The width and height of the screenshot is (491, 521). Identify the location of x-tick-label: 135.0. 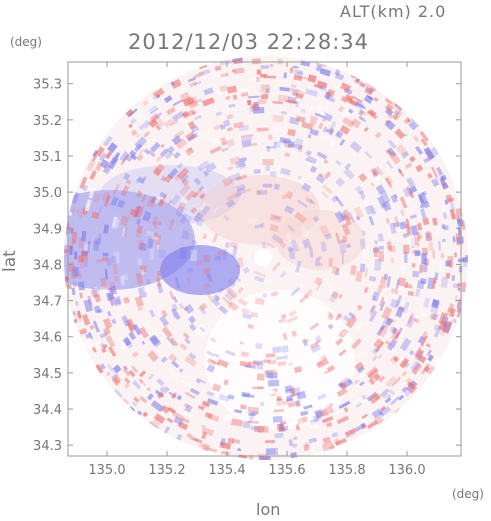
(106, 470).